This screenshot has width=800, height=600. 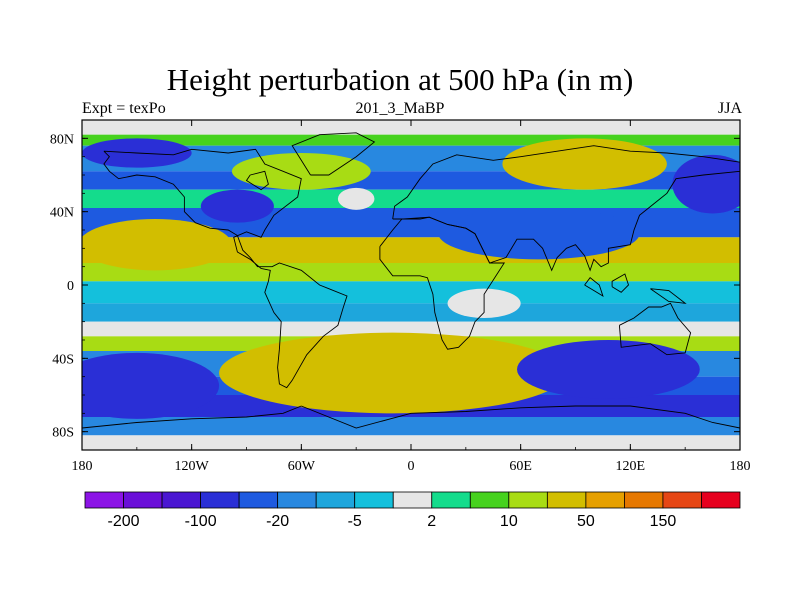 What do you see at coordinates (400, 108) in the screenshot?
I see `run-label: 201_3_MaBP` at bounding box center [400, 108].